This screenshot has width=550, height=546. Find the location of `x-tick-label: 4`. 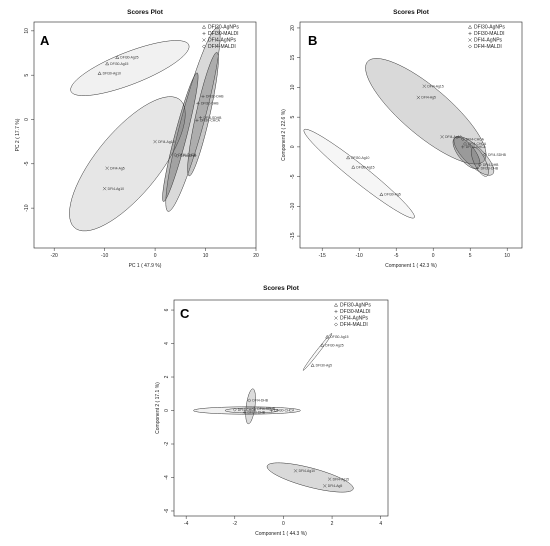

x-tick-label: 4 is located at coordinates (380, 524).